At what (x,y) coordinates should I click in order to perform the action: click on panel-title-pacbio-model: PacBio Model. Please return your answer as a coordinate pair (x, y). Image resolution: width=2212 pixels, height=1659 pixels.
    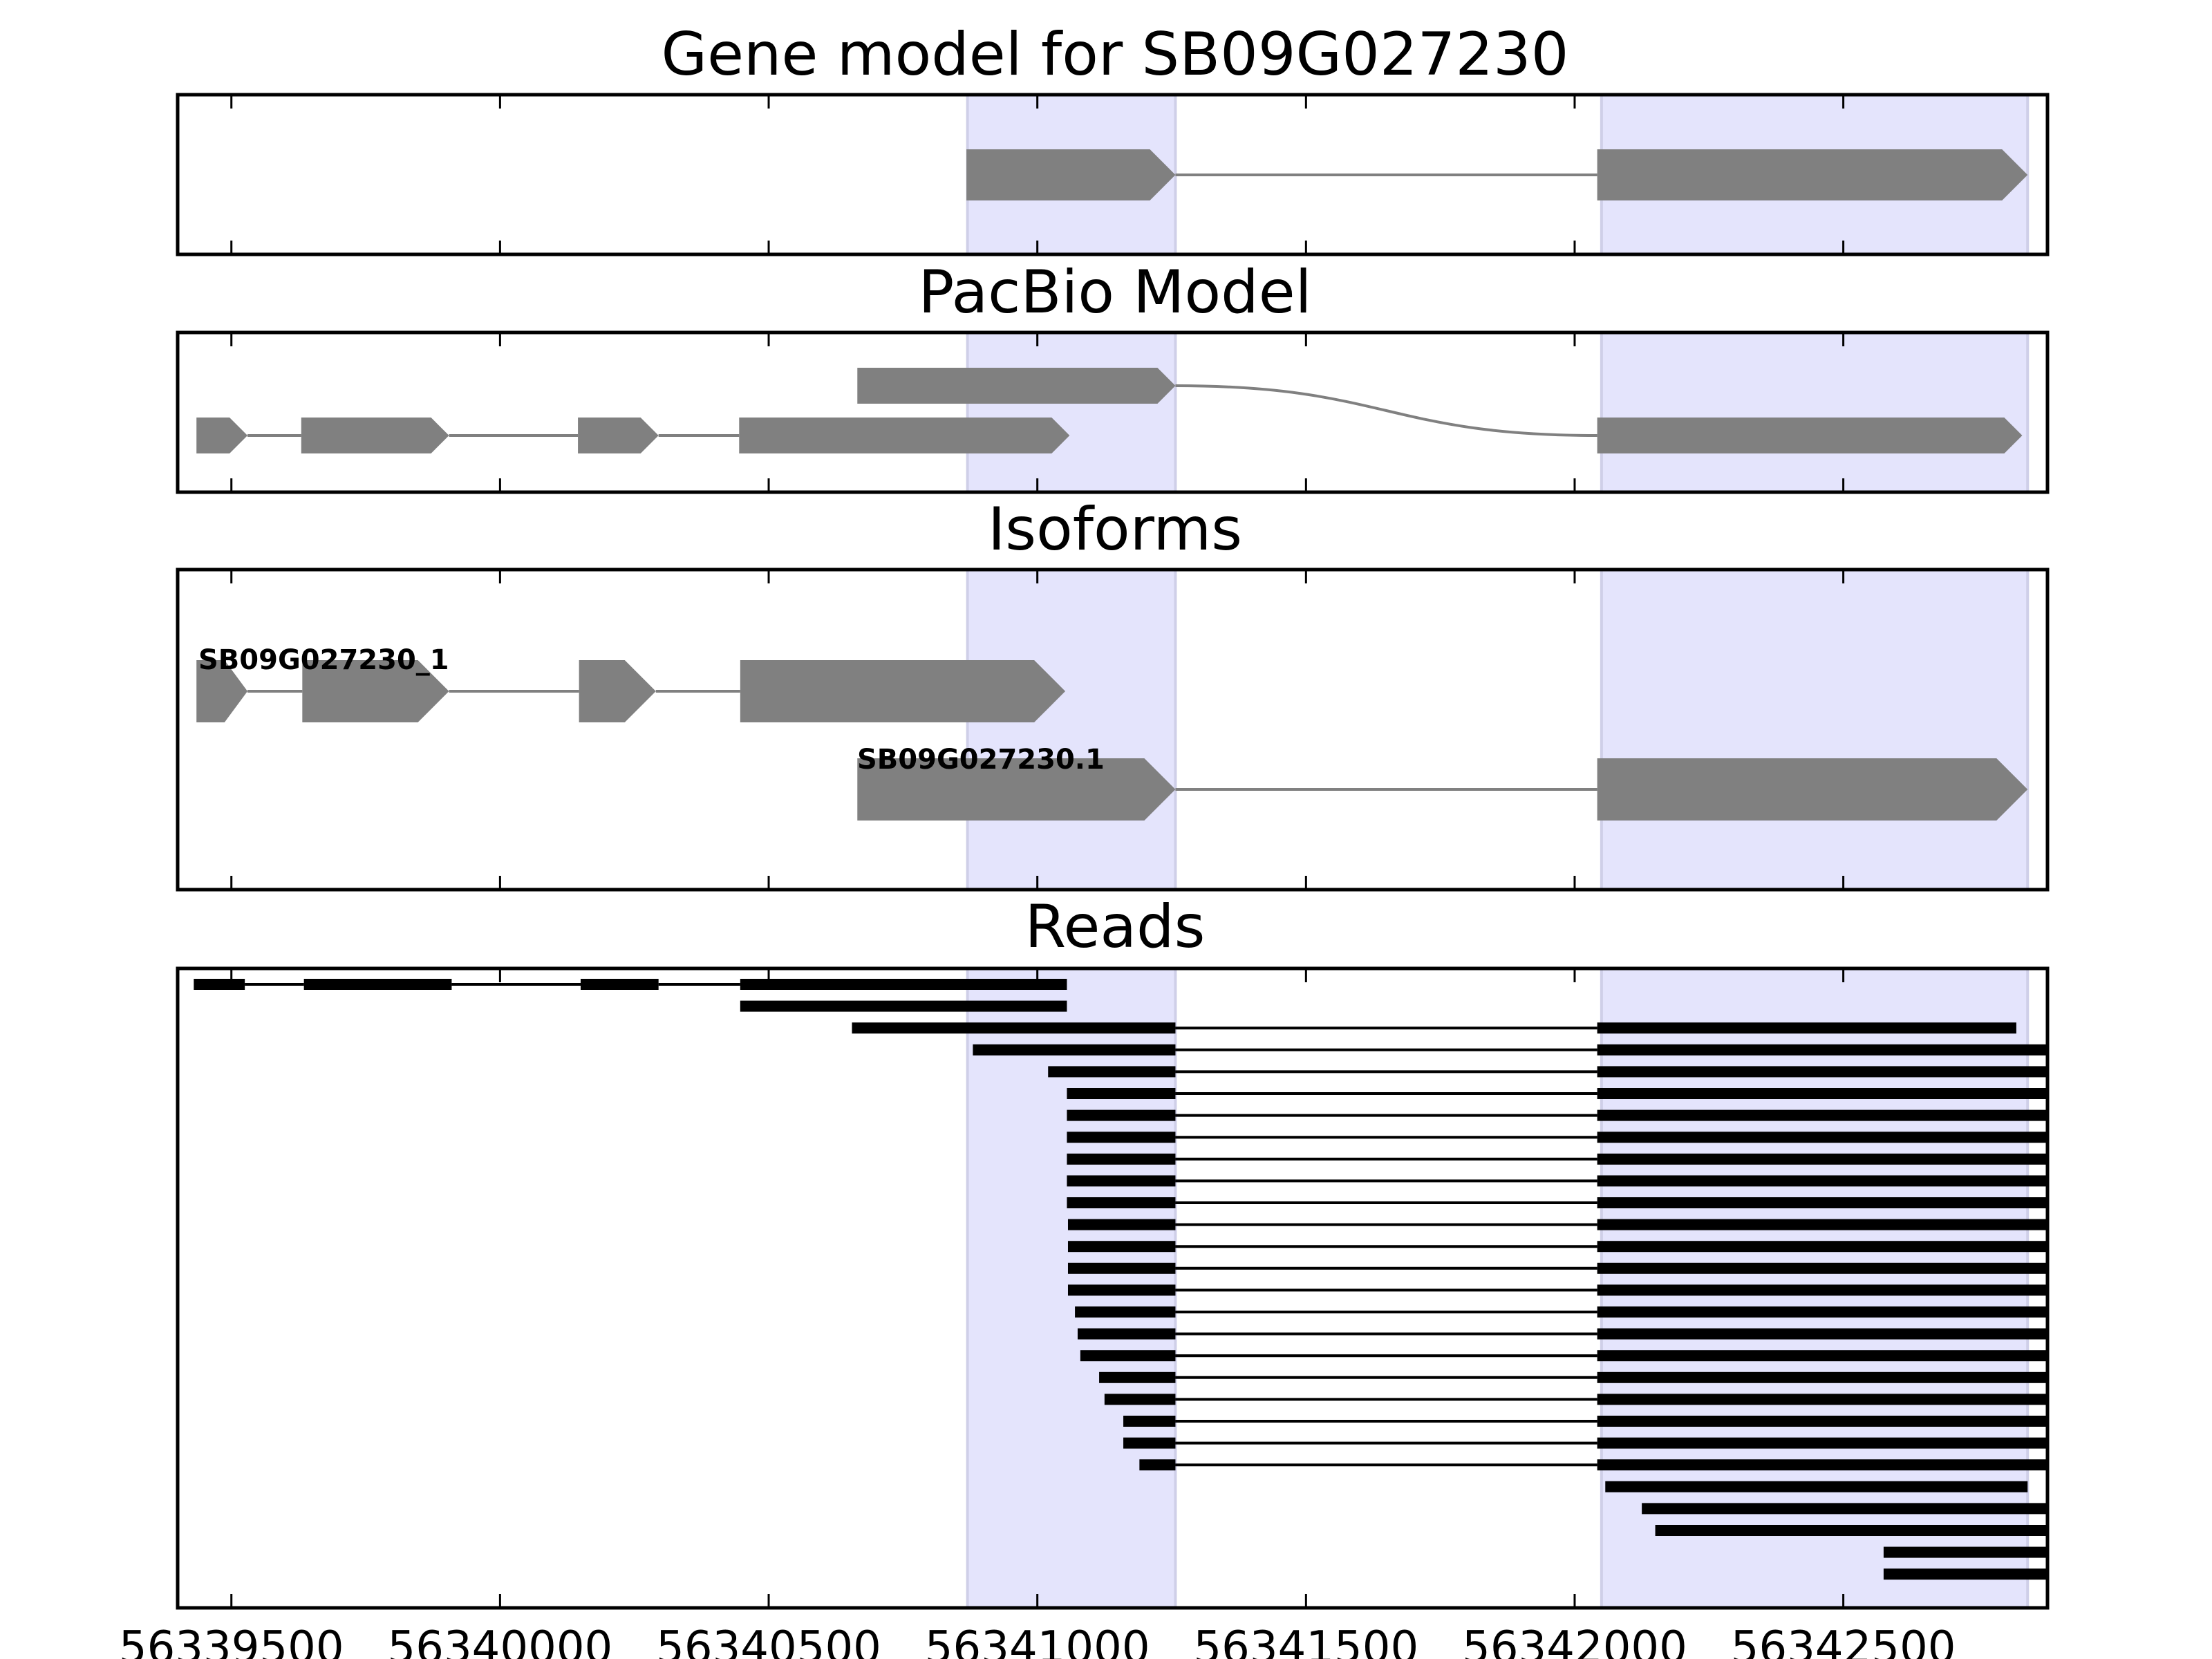
    Looking at the image, I should click on (1114, 292).